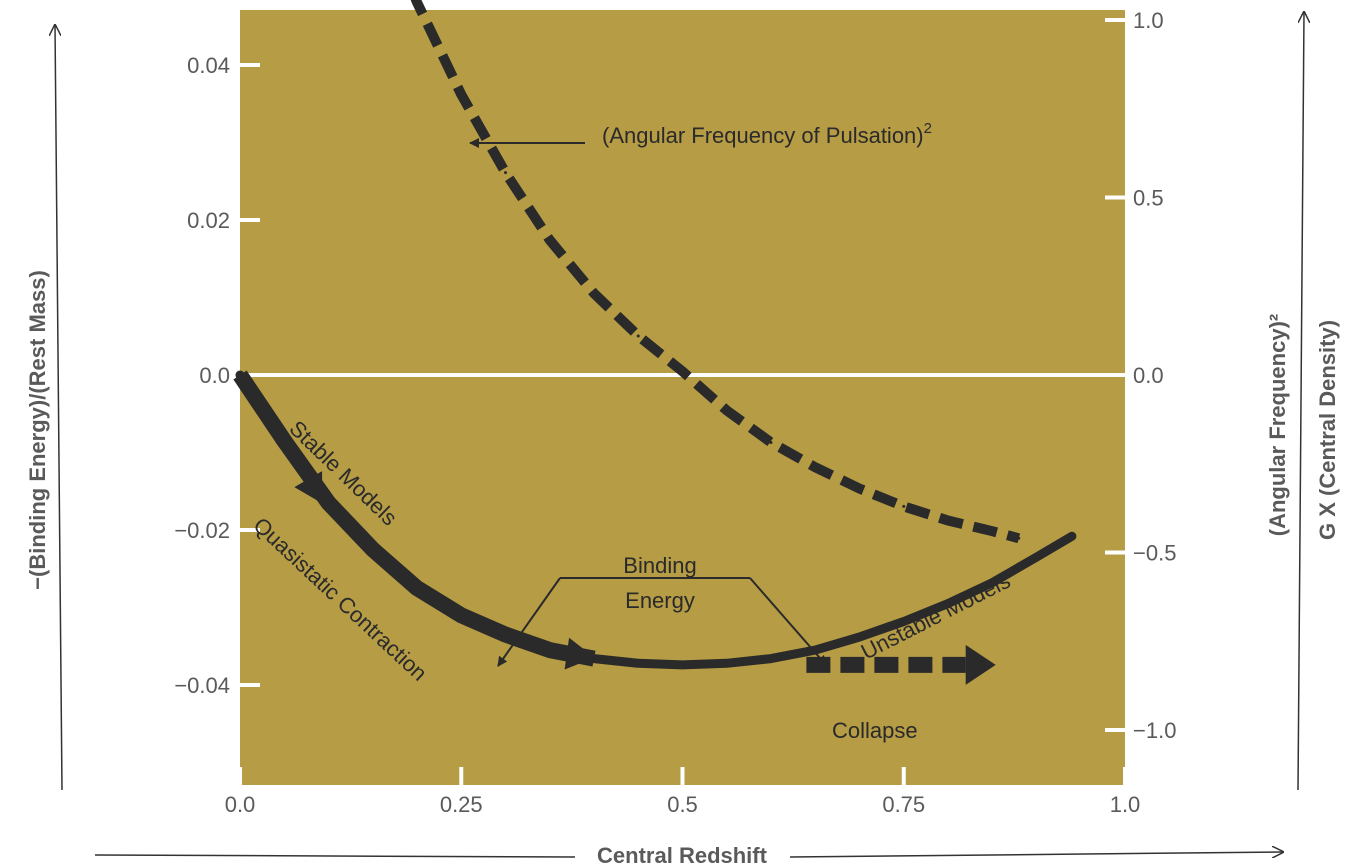 This screenshot has width=1364, height=868. I want to click on y-right-tick-label: 1.0, so click(1148, 20).